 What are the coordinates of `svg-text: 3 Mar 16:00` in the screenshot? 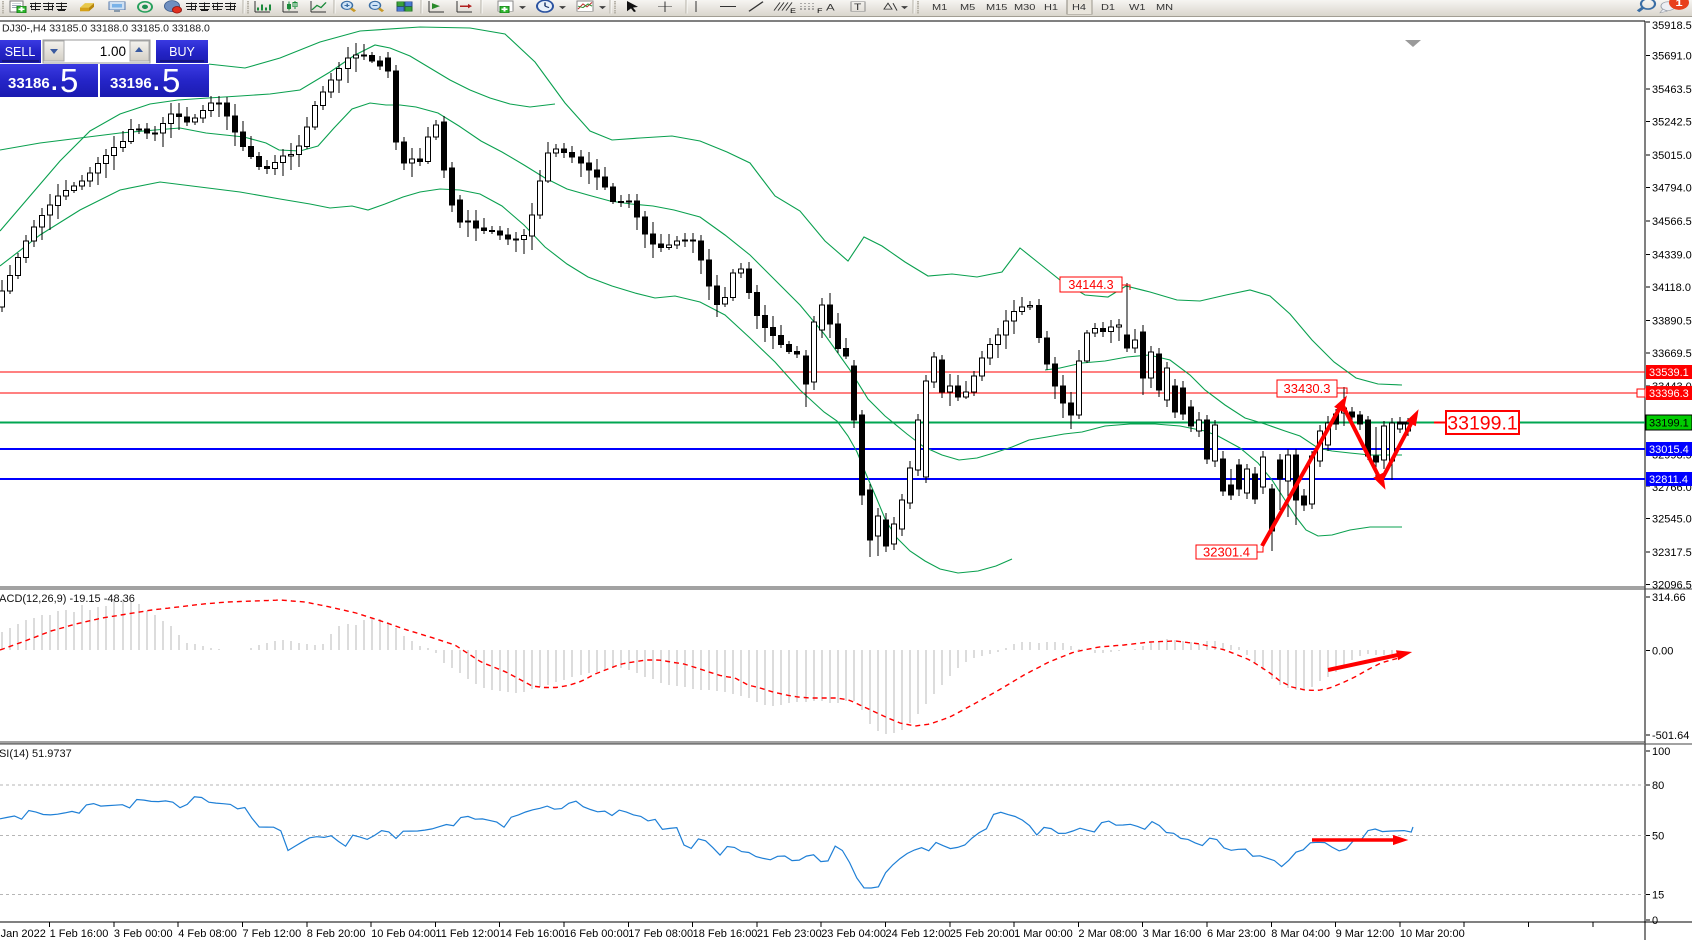 It's located at (1172, 934).